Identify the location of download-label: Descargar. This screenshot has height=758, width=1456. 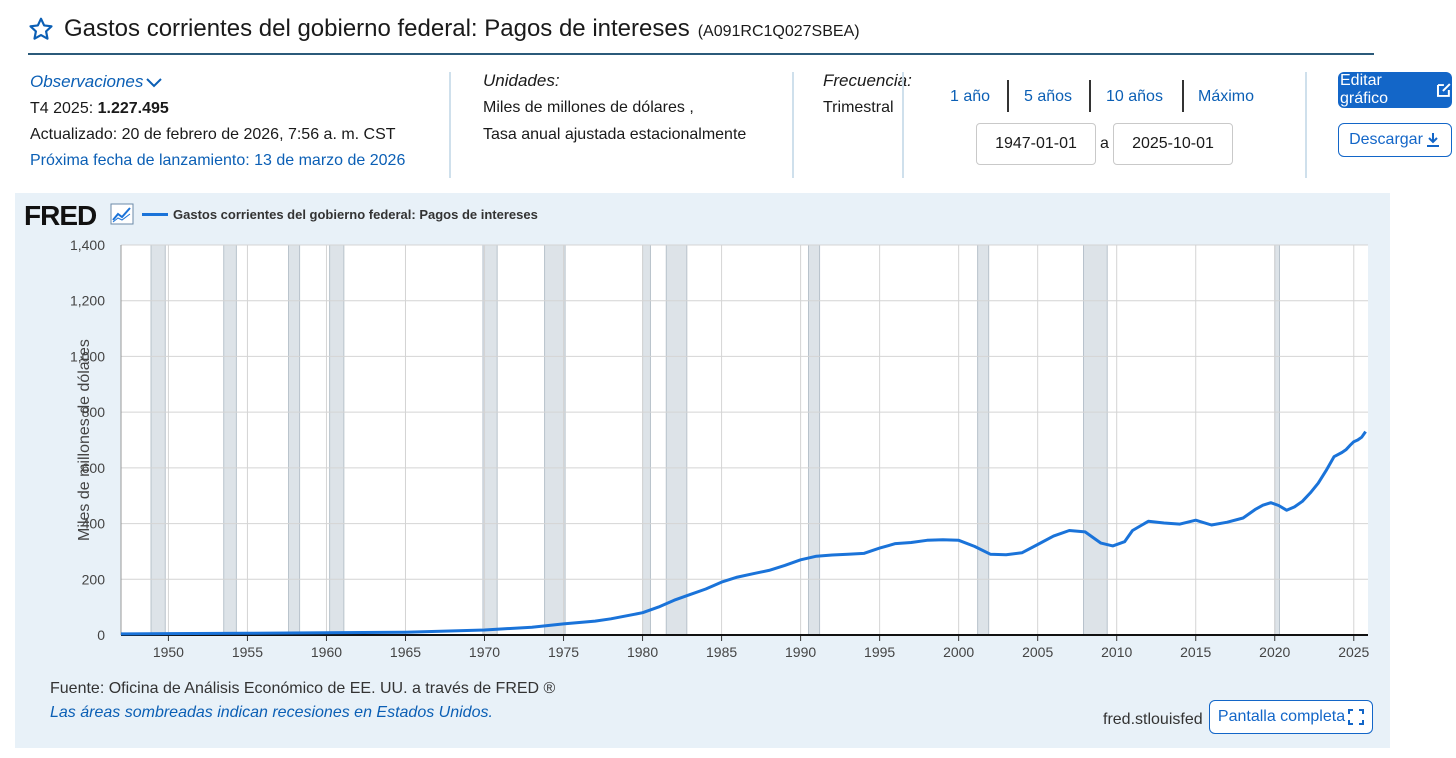
(1386, 139).